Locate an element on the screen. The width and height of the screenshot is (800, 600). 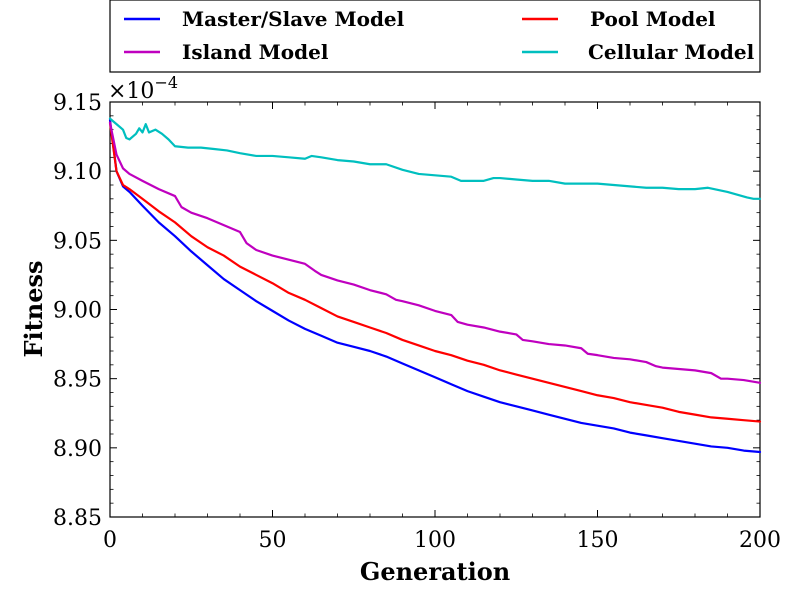
y-scale-exponent: −4 is located at coordinates (166, 82).